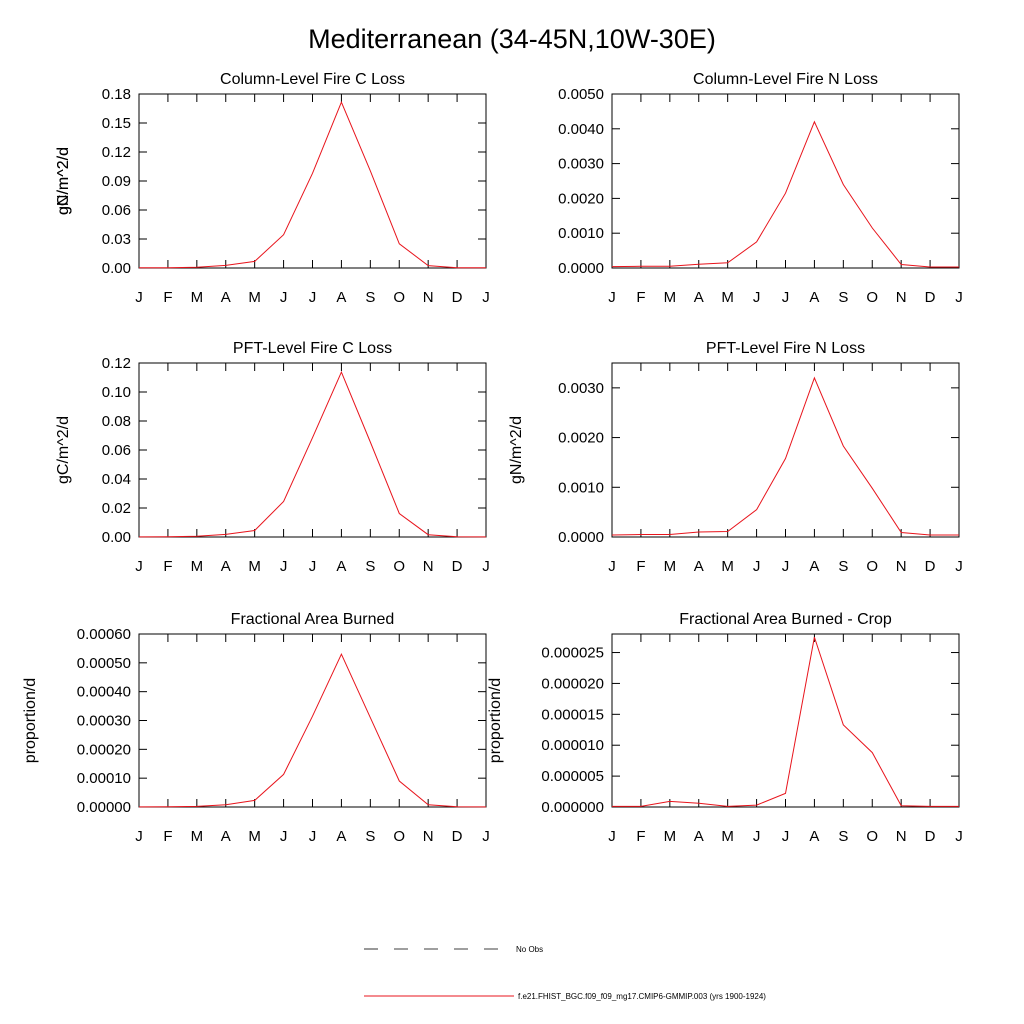 The height and width of the screenshot is (1024, 1024). What do you see at coordinates (104, 721) in the screenshot?
I see `y-tick-label: 0.00030` at bounding box center [104, 721].